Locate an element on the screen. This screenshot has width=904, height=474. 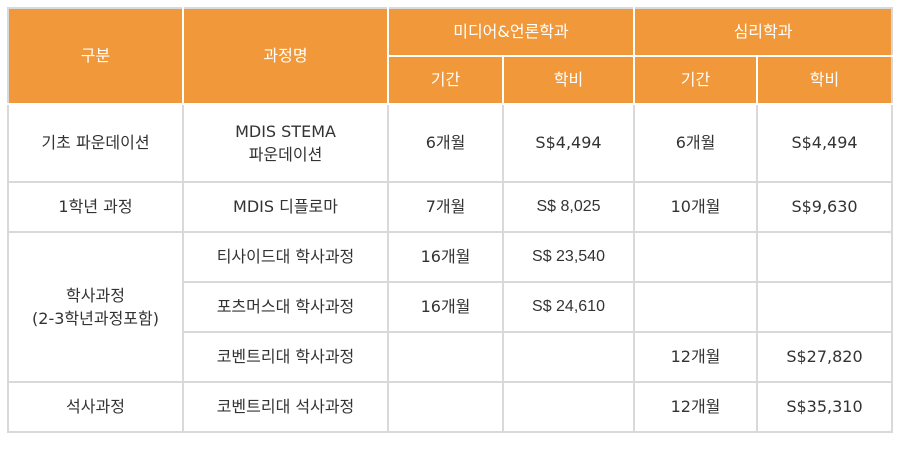
psych-fee-cell: S$4,494 is located at coordinates (824, 143).